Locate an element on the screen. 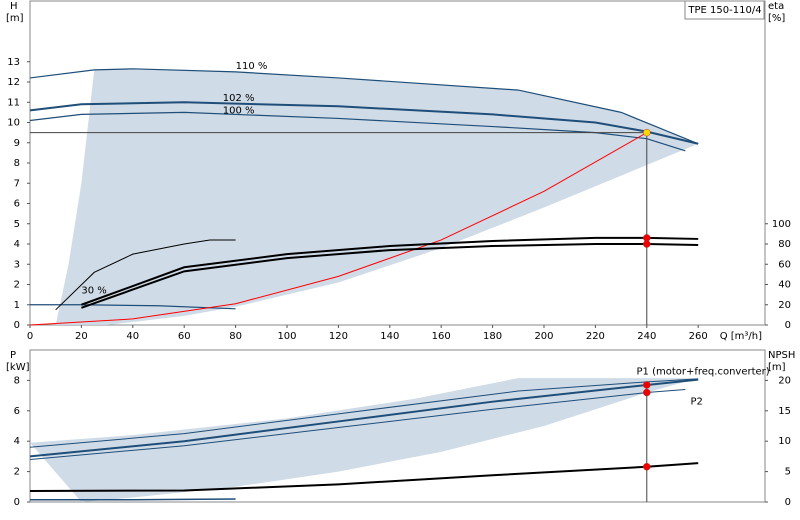 The image size is (800, 520). y-tick-label: 1 is located at coordinates (17, 305).